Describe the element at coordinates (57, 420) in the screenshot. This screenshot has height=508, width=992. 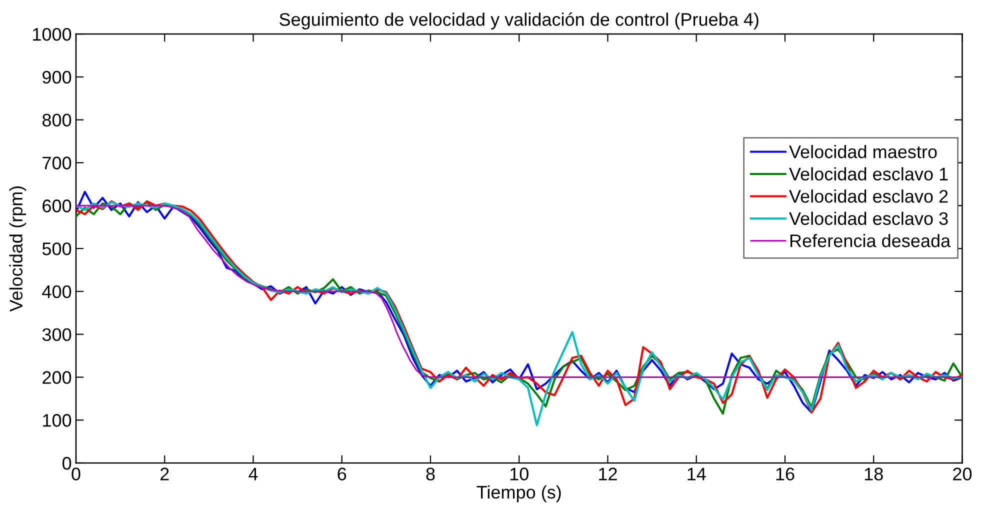
I see `y-tick-label: 100` at that location.